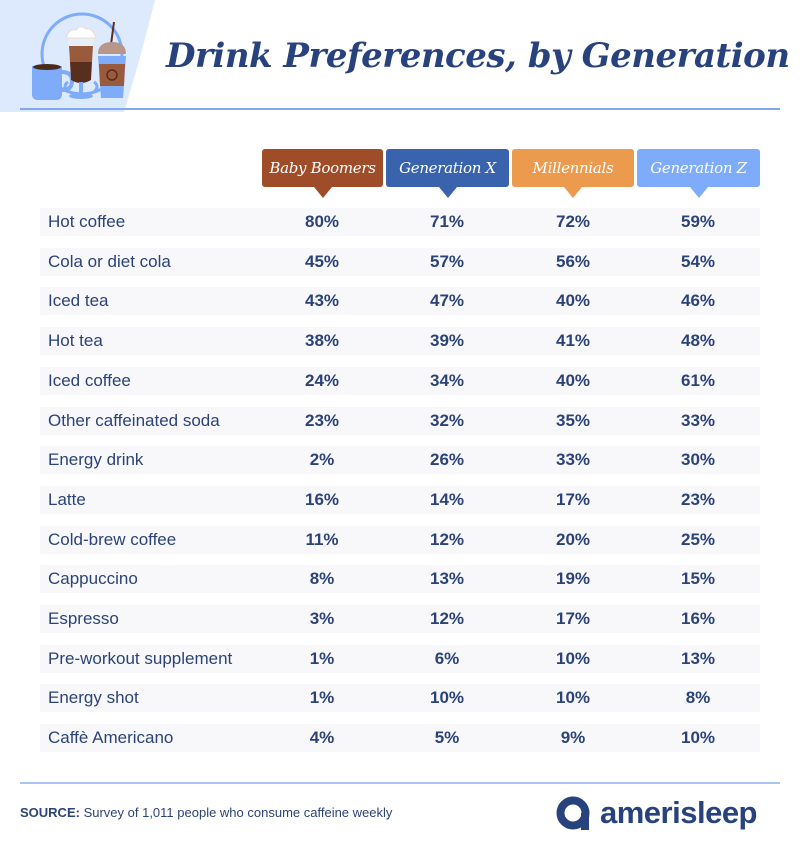 The height and width of the screenshot is (847, 800). Describe the element at coordinates (111, 737) in the screenshot. I see `row-label: Caffè Americano` at that location.